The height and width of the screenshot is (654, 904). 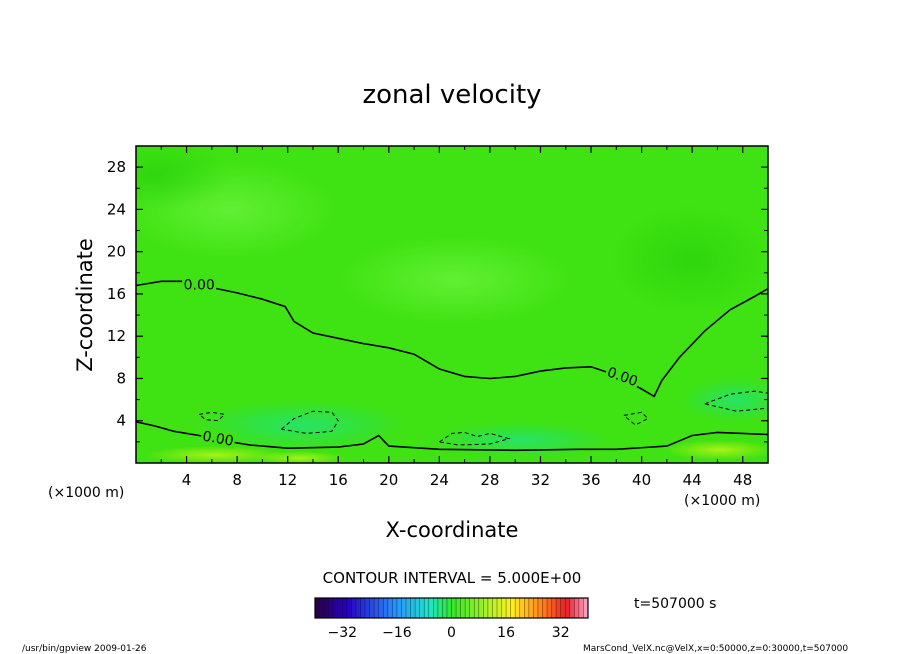 What do you see at coordinates (116, 336) in the screenshot?
I see `y-tick-label: 12` at bounding box center [116, 336].